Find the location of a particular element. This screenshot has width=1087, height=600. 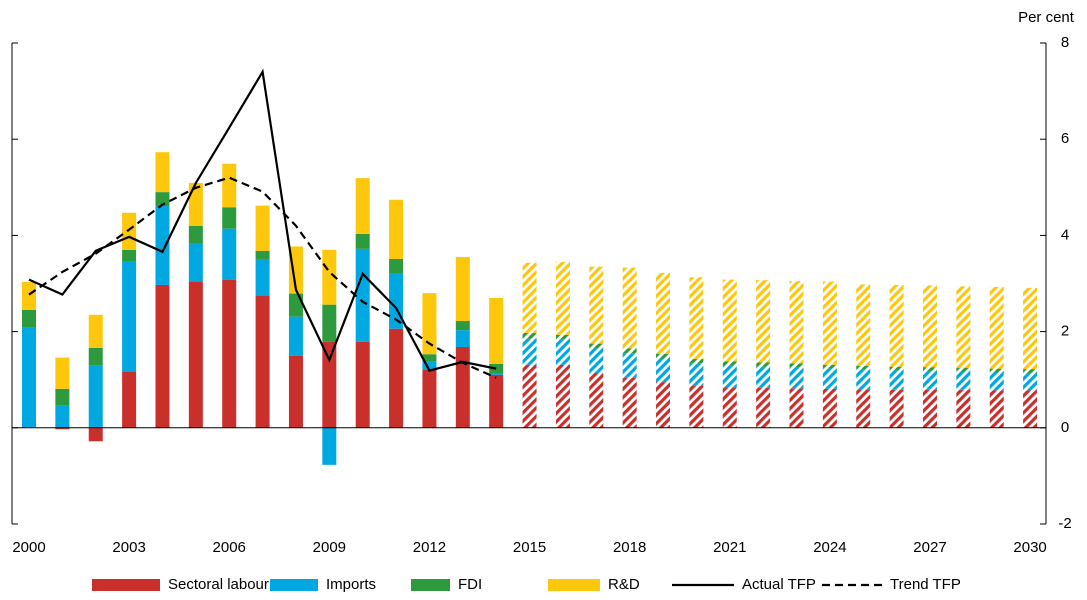

x-tick-label: 2030 is located at coordinates (1029, 547).